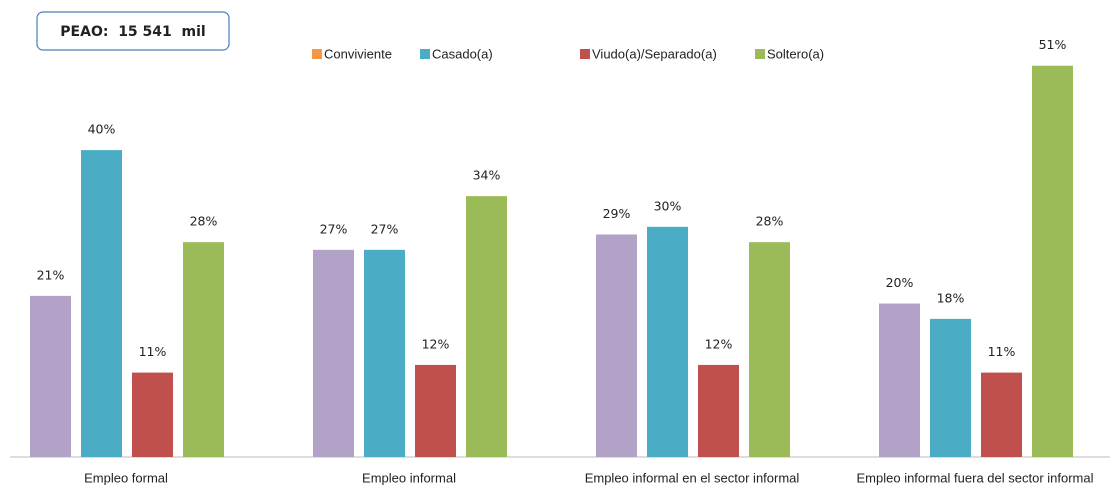  I want to click on legend-label: Viudo(a)/Separado(a), so click(654, 53).